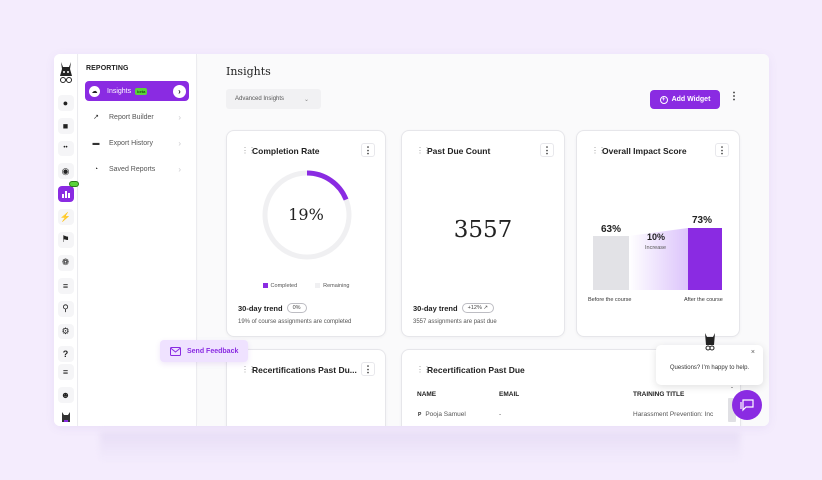  Describe the element at coordinates (131, 143) in the screenshot. I see `subnav-item-label: Export History` at that location.